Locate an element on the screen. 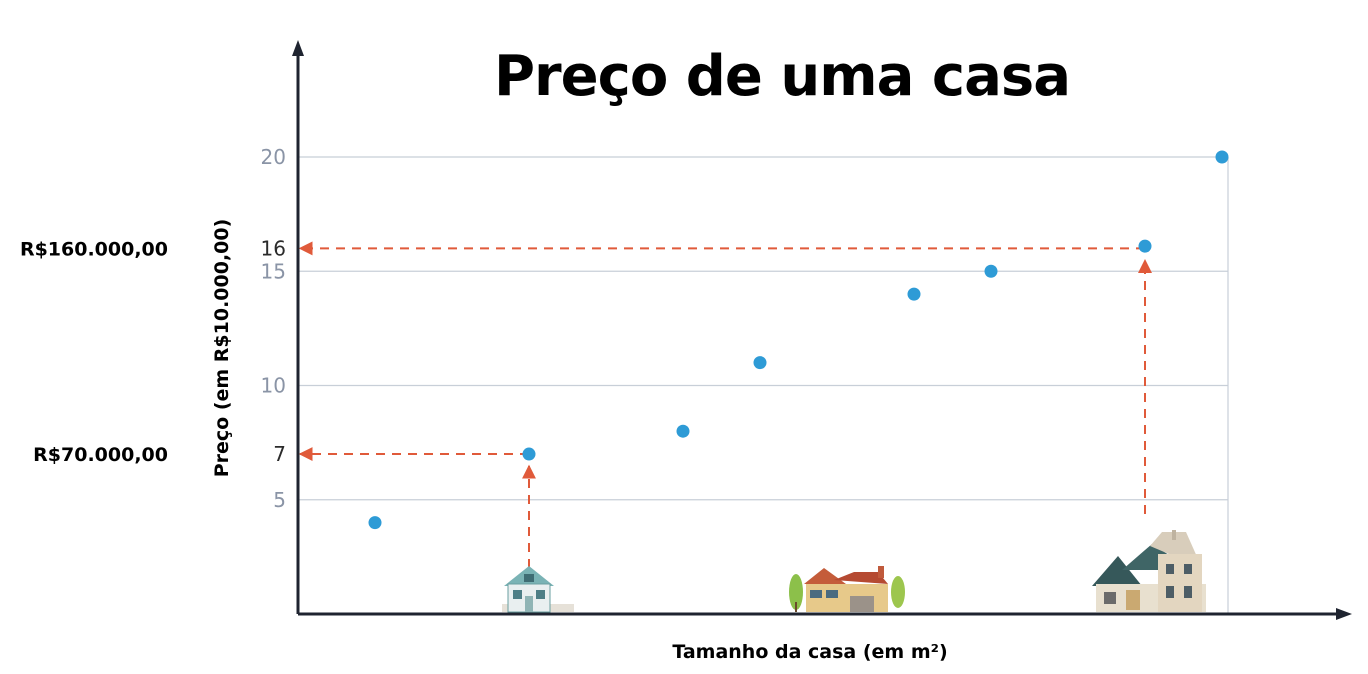  y-tick-label: 5 is located at coordinates (279, 500).